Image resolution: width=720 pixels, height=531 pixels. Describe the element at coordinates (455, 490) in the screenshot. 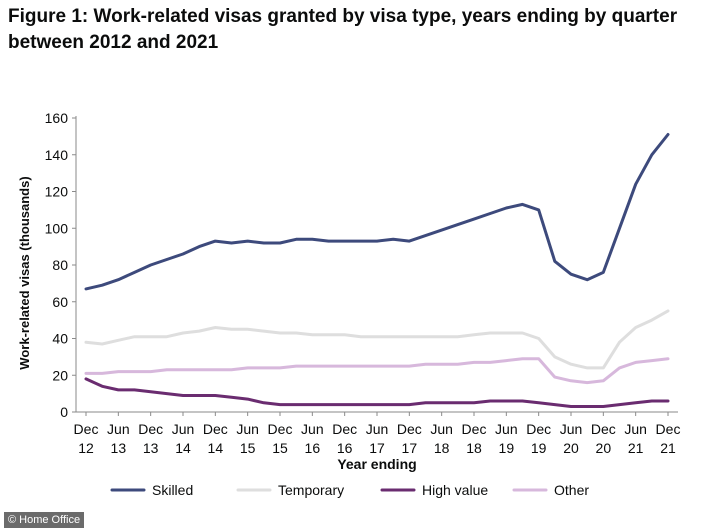

I see `legend-label-high-value: High value` at that location.